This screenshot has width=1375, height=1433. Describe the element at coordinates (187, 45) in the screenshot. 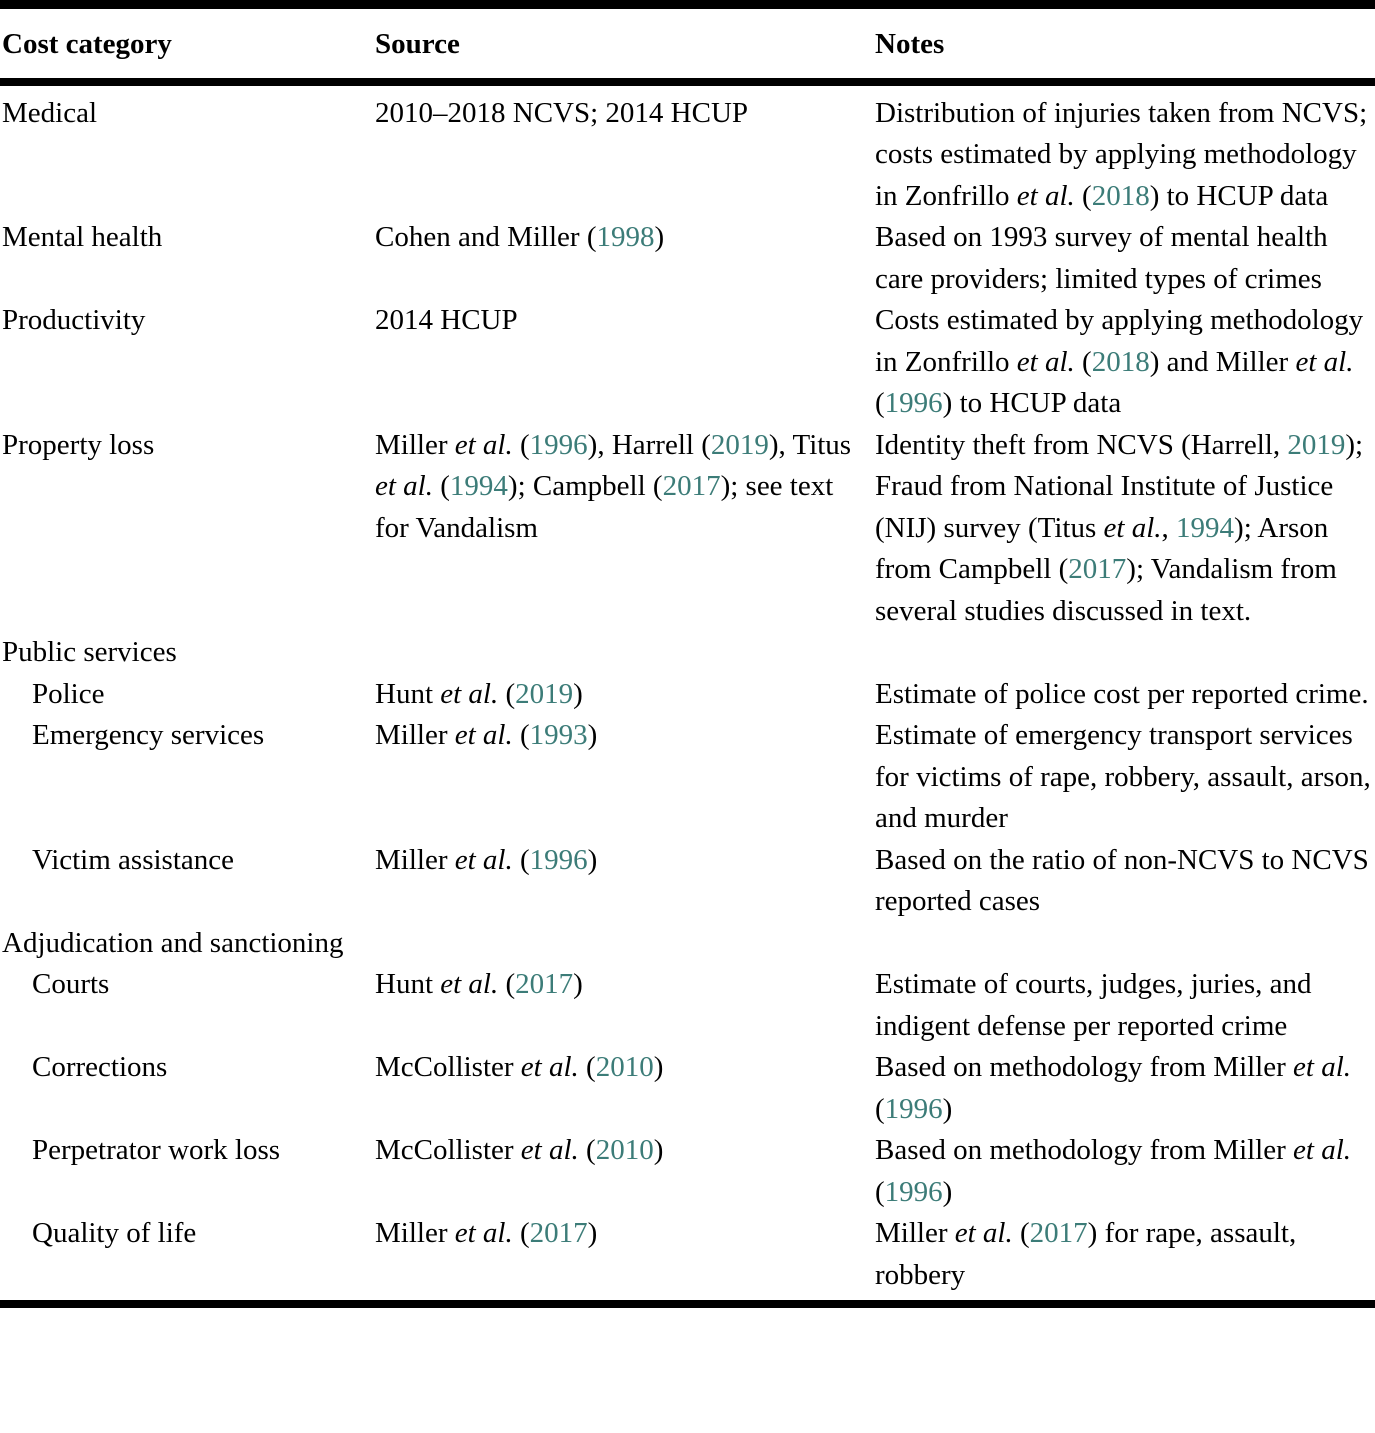

I see `column-header-cost-category: Cost category` at that location.